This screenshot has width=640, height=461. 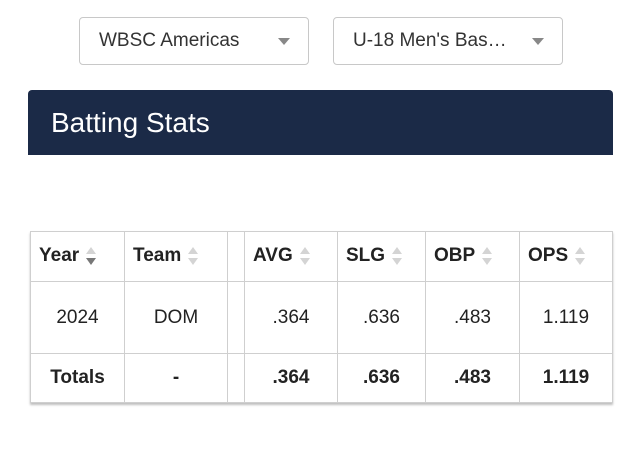 What do you see at coordinates (176, 378) in the screenshot?
I see `table-cell: -` at bounding box center [176, 378].